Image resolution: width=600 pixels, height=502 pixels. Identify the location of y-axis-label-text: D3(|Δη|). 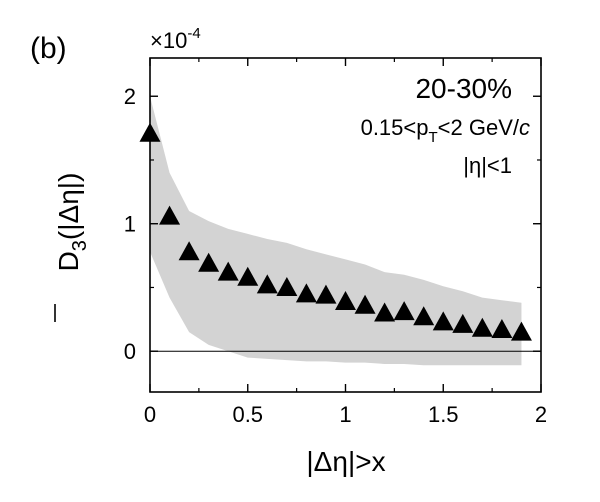
(72, 222).